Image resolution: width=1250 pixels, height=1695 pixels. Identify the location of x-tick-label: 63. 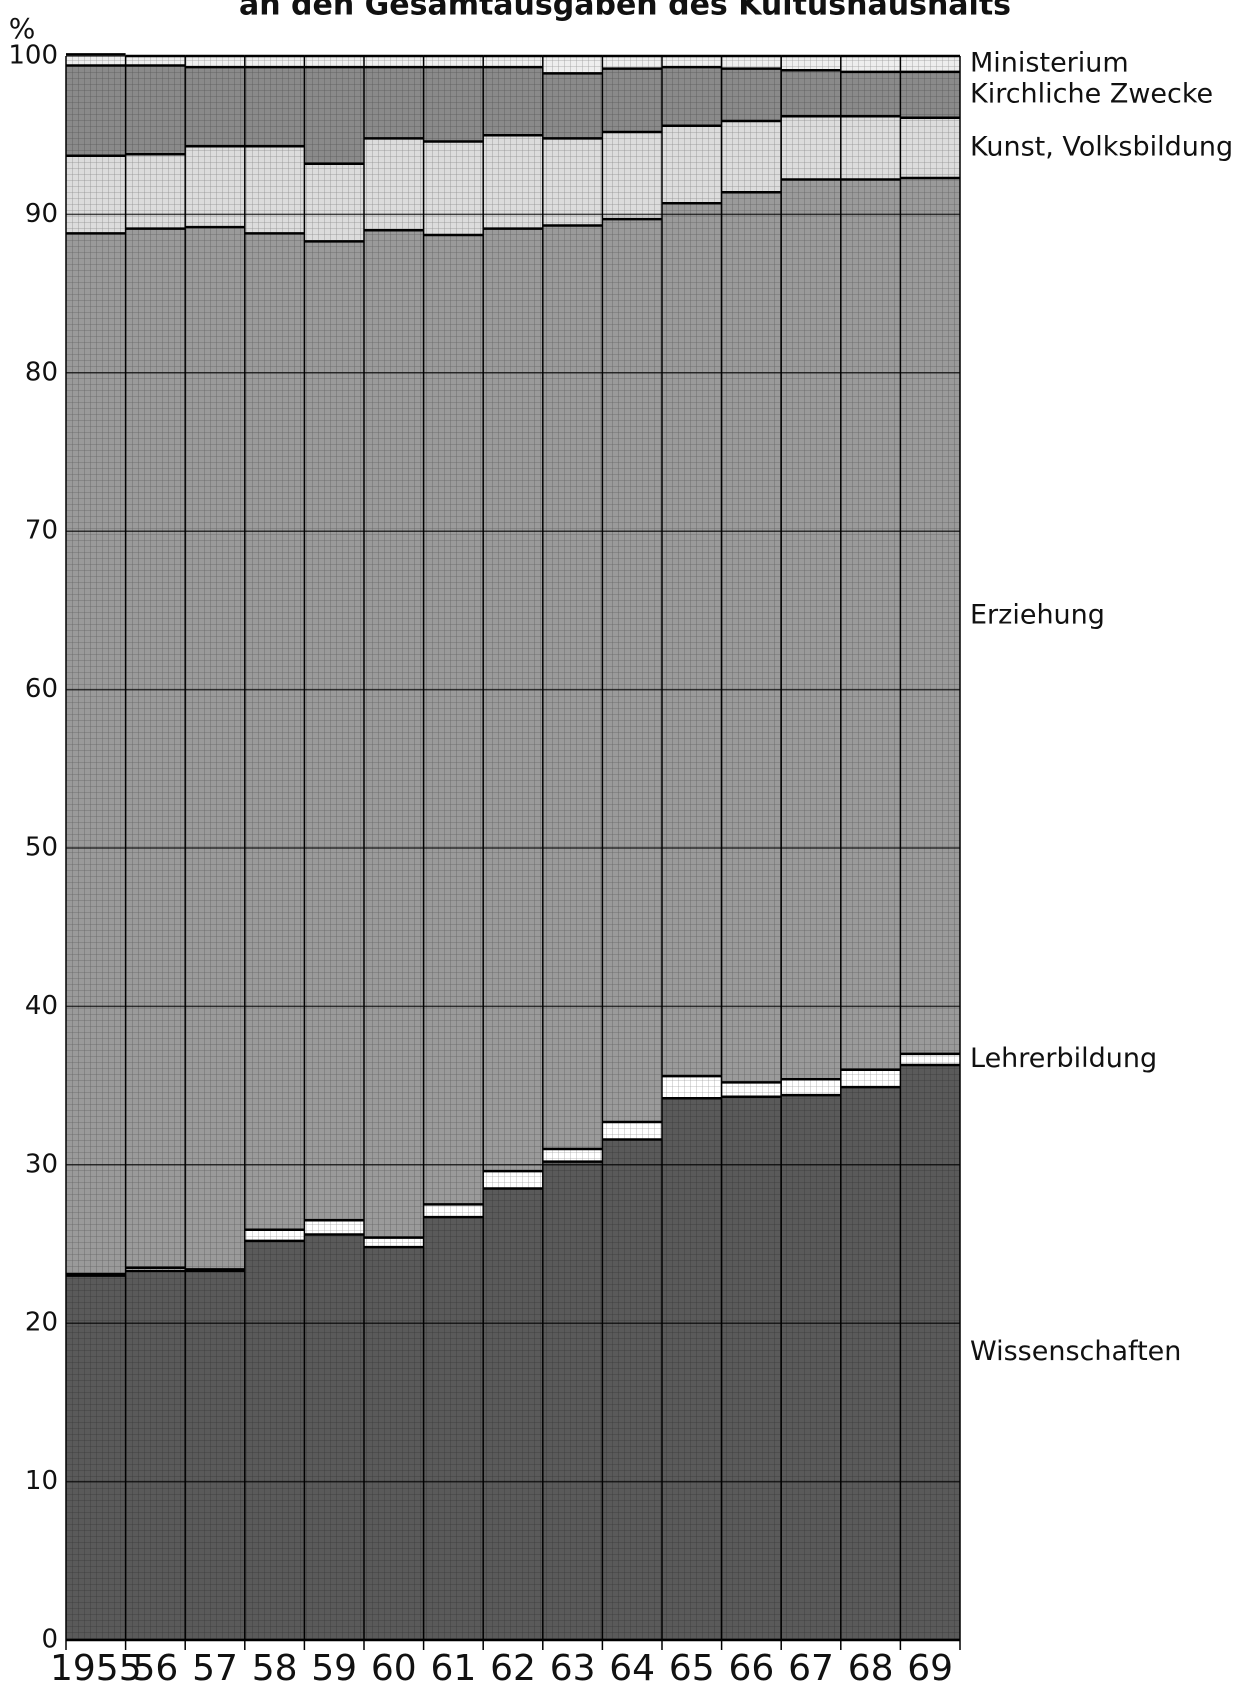
(573, 1668).